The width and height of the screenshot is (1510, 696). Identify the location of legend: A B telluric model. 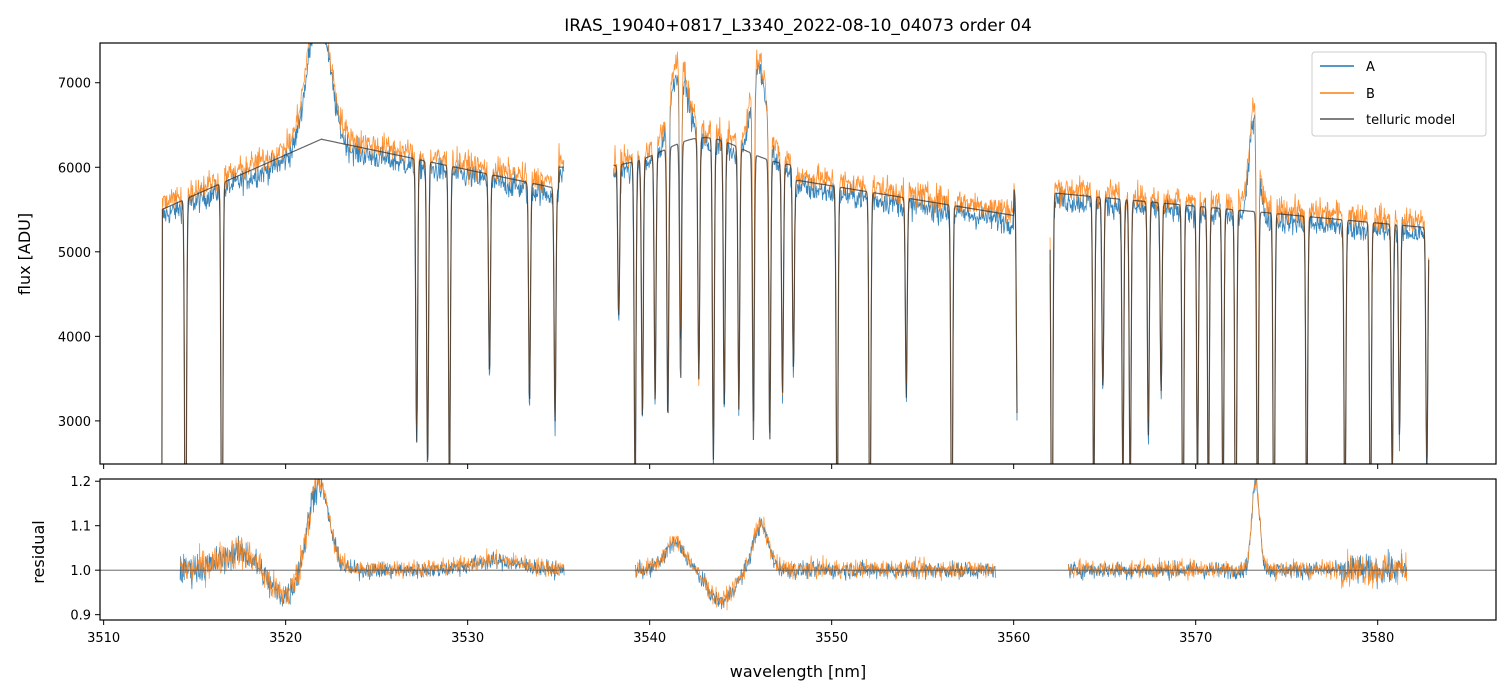
(1399, 94).